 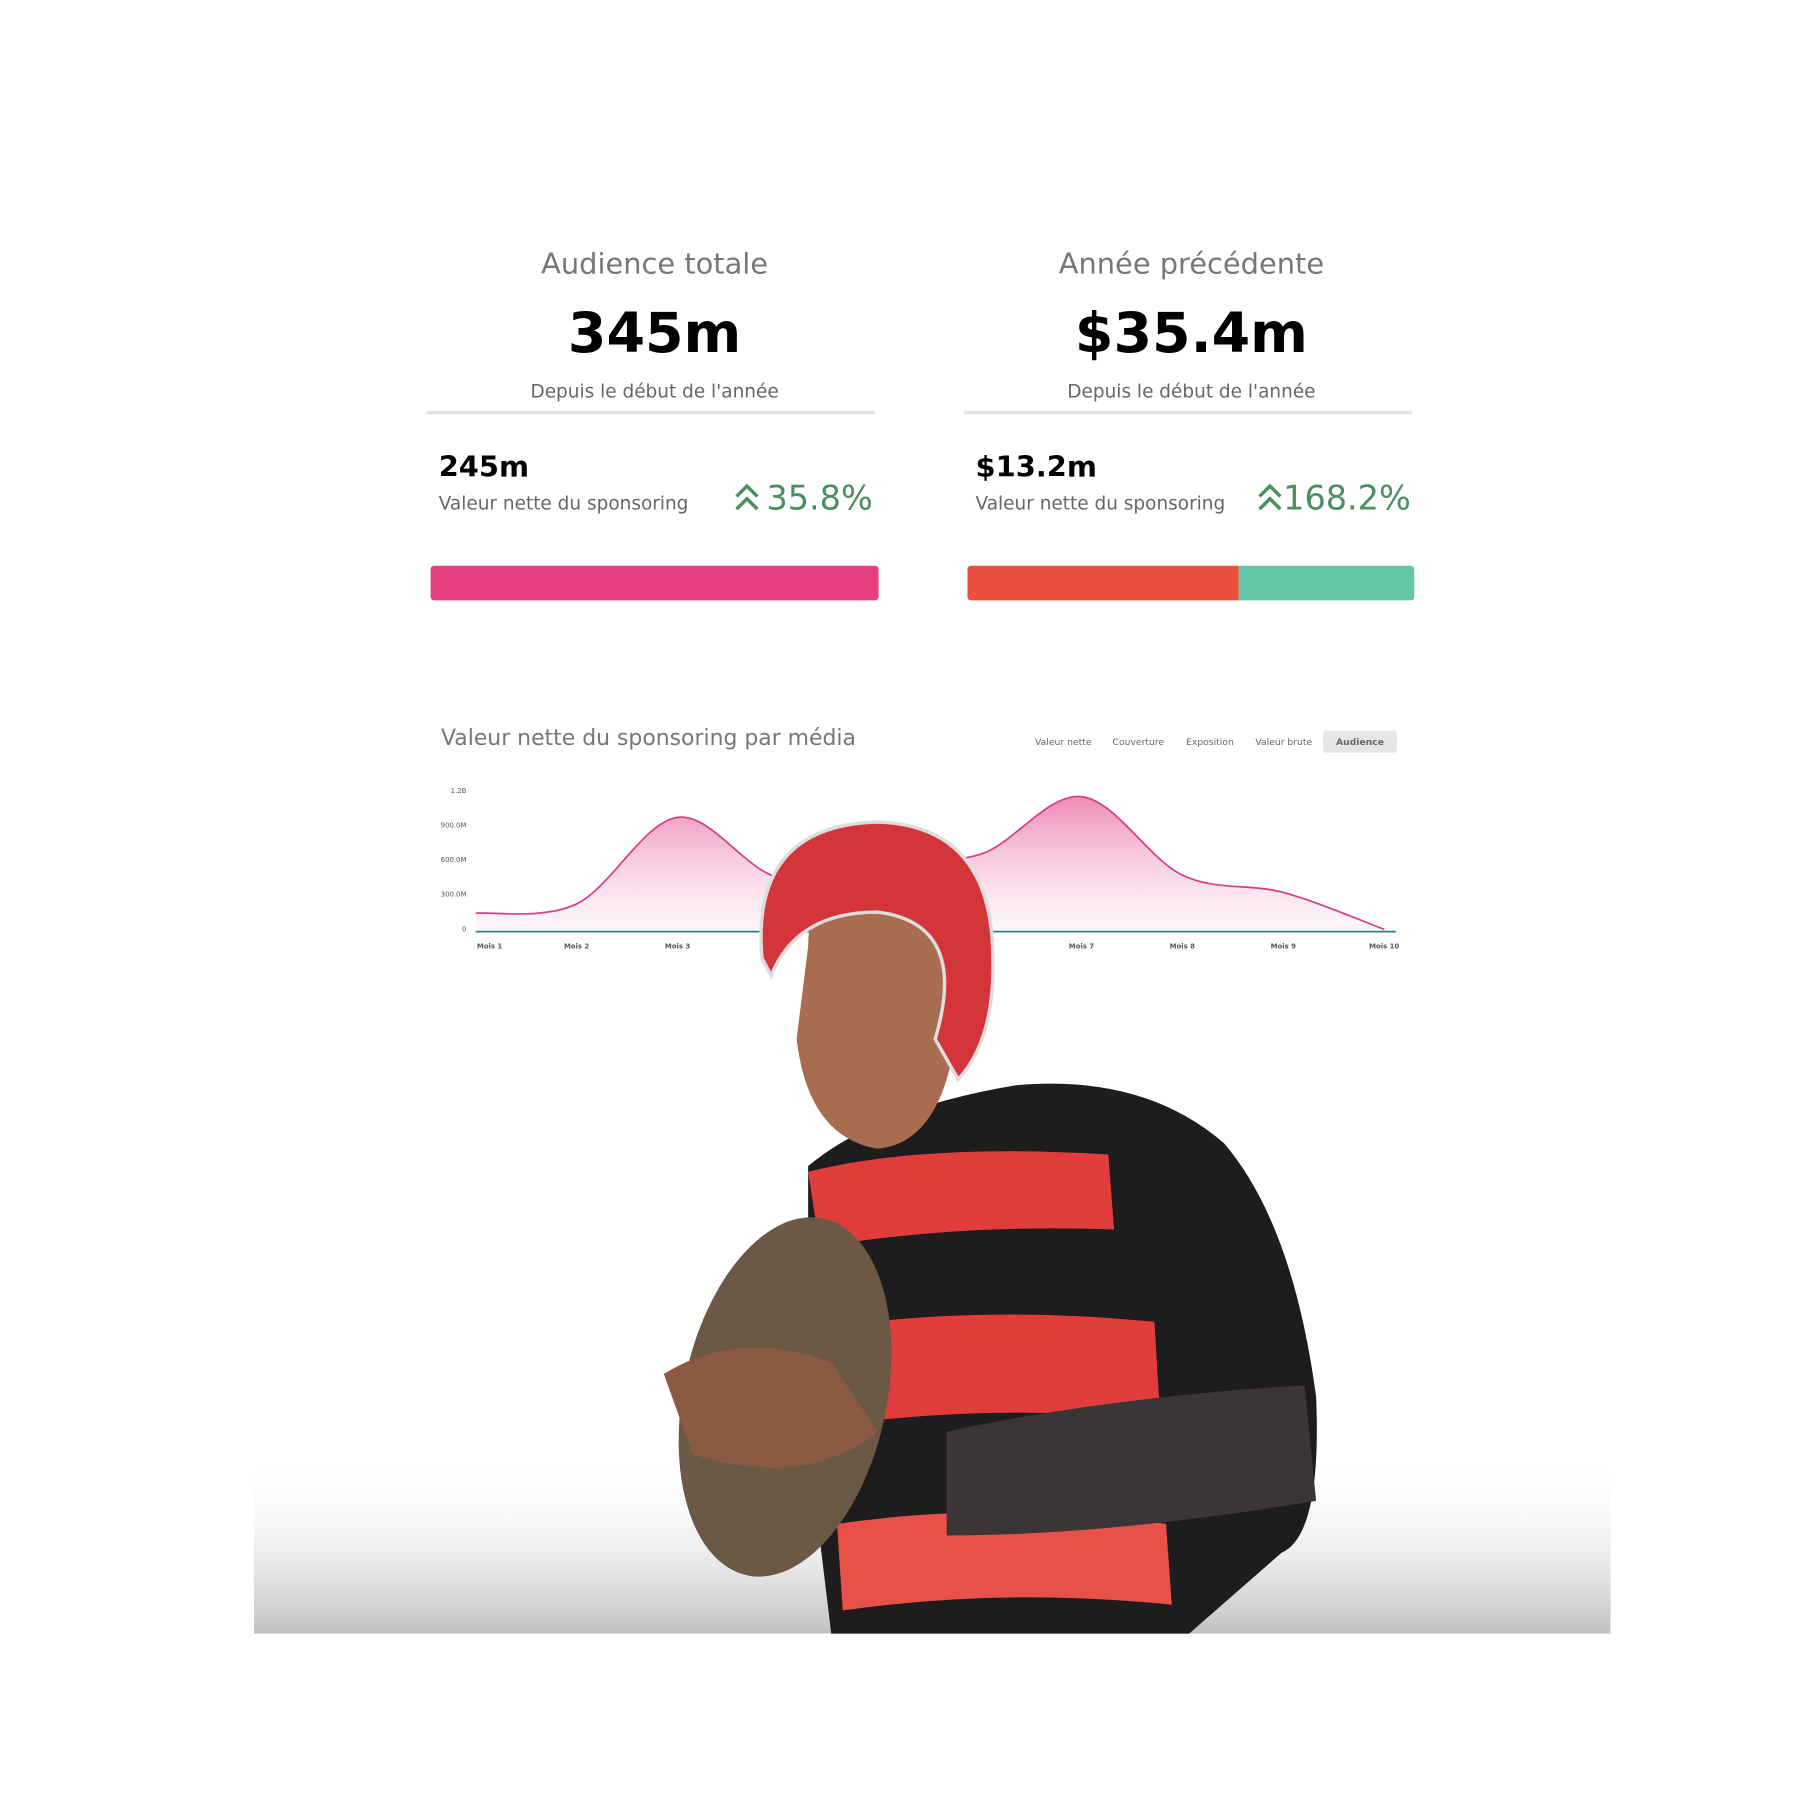 What do you see at coordinates (1347, 497) in the screenshot?
I see `change: 168.2%` at bounding box center [1347, 497].